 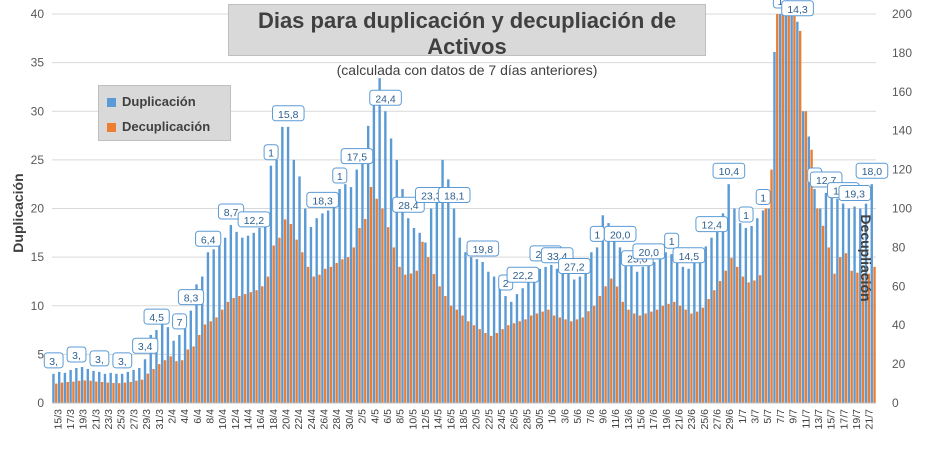 I want to click on x-tick-label: 6/4, so click(x=198, y=416).